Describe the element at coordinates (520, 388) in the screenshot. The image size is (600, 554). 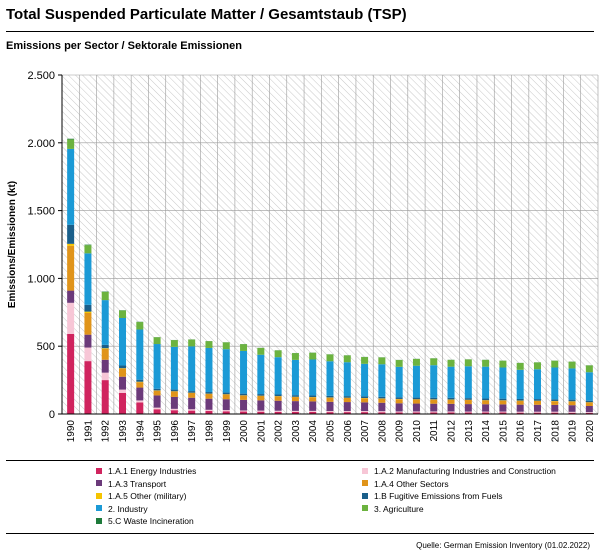
I see `bar-stack-2016` at that location.